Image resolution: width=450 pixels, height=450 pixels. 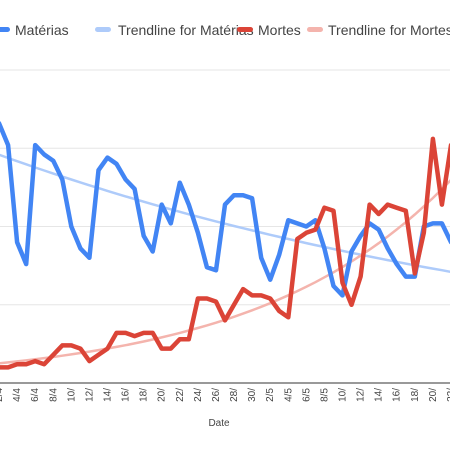 I want to click on x-tick-label: 4/5, so click(x=288, y=395).